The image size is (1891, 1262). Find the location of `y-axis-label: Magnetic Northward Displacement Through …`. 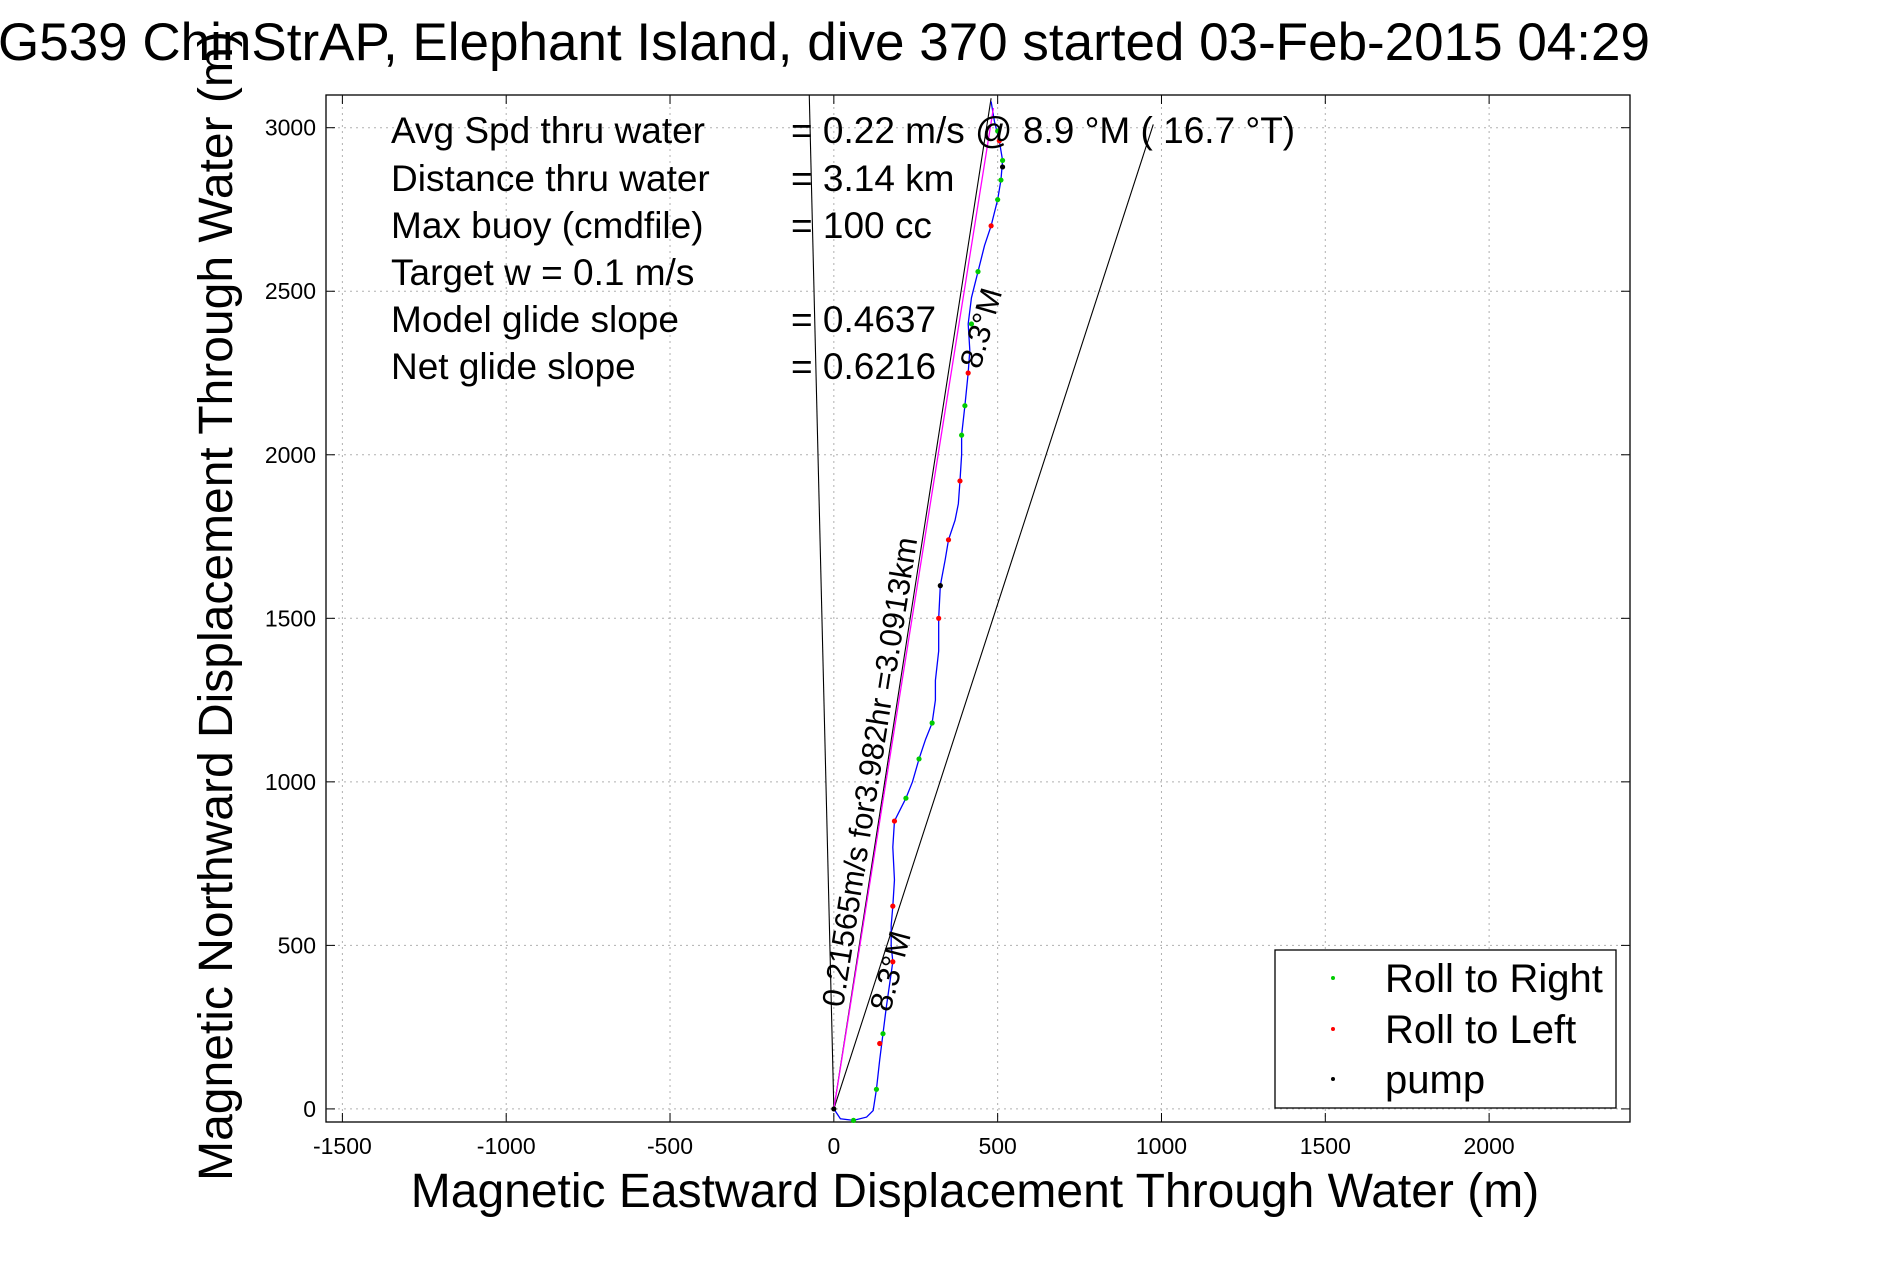

y-axis-label: Magnetic Northward Displacement Through … is located at coordinates (216, 606).